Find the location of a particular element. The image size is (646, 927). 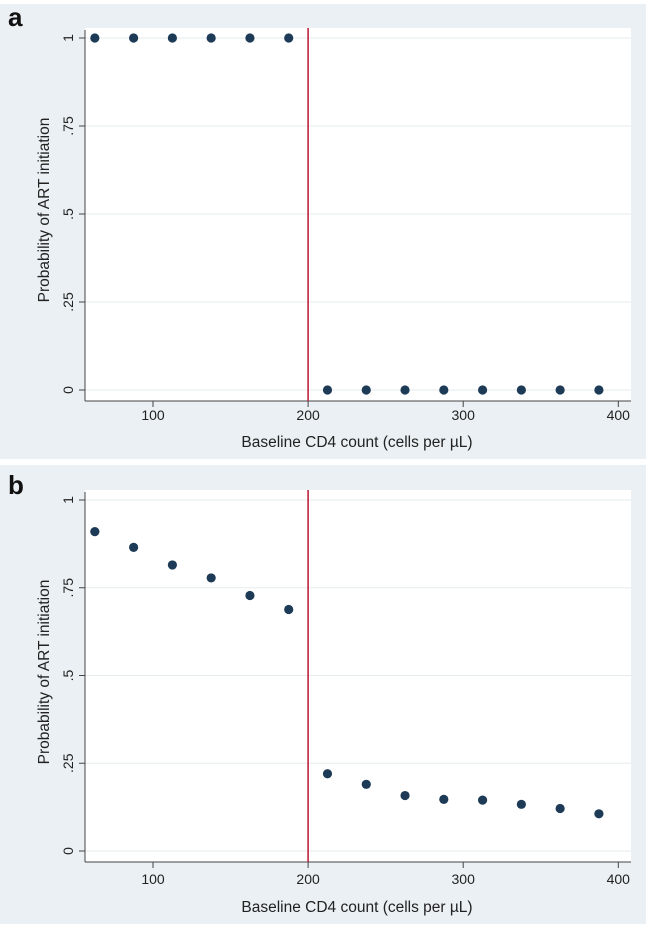

panel-b-x-tick-label-0: 100 is located at coordinates (153, 879).